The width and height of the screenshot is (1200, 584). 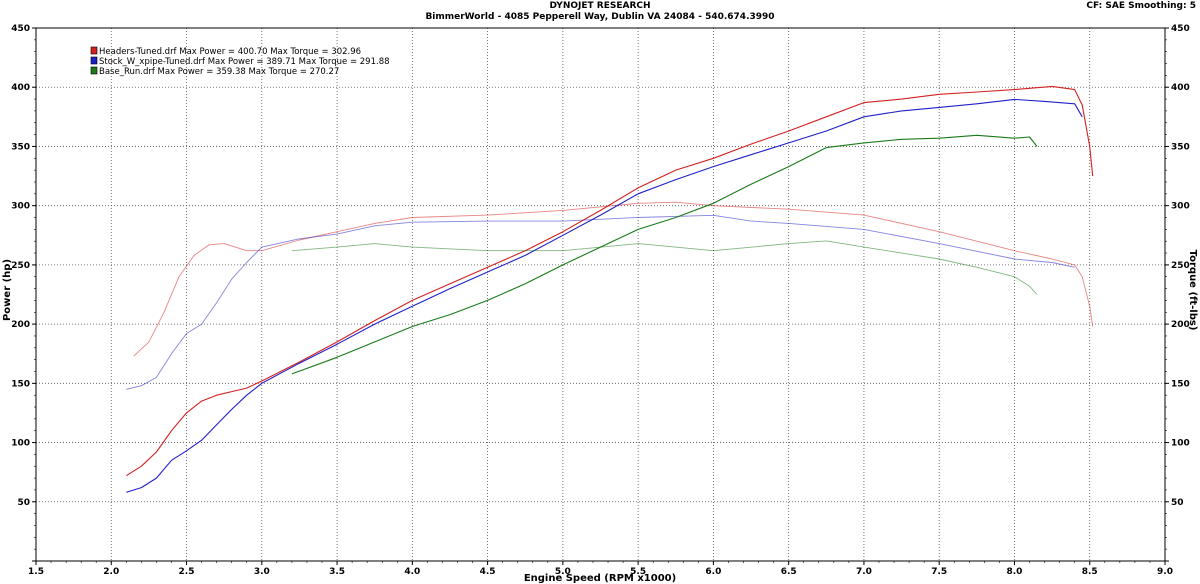 What do you see at coordinates (1180, 444) in the screenshot?
I see `y2-tick-label: 100` at bounding box center [1180, 444].